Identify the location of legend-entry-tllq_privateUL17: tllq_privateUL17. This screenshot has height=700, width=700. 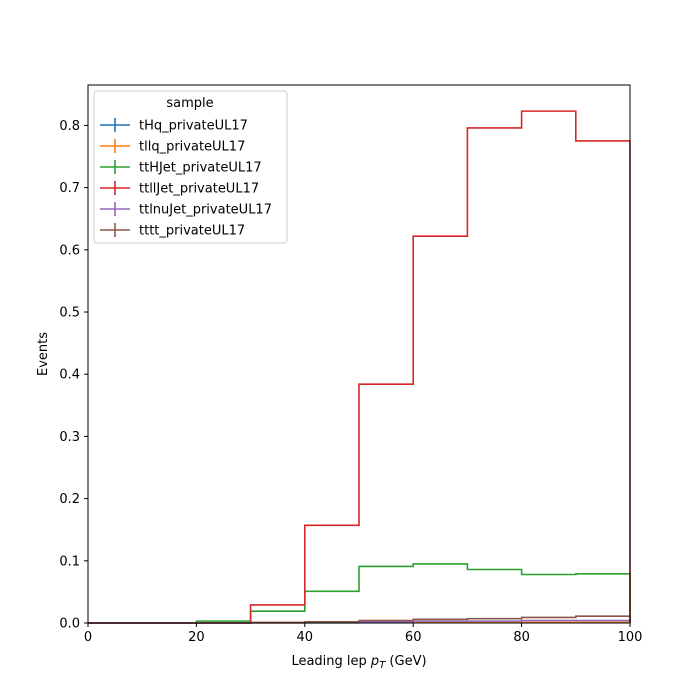
(172, 147).